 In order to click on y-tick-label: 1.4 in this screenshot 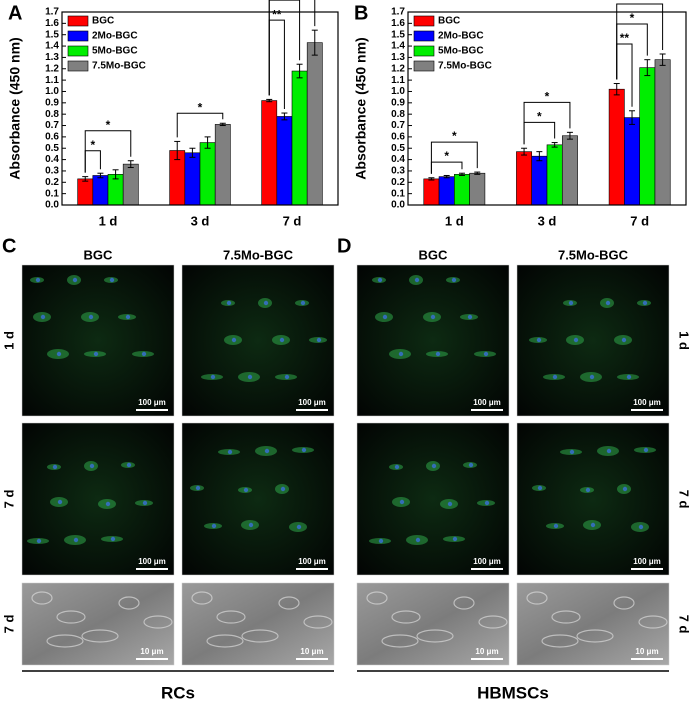, I will do `click(398, 46)`.